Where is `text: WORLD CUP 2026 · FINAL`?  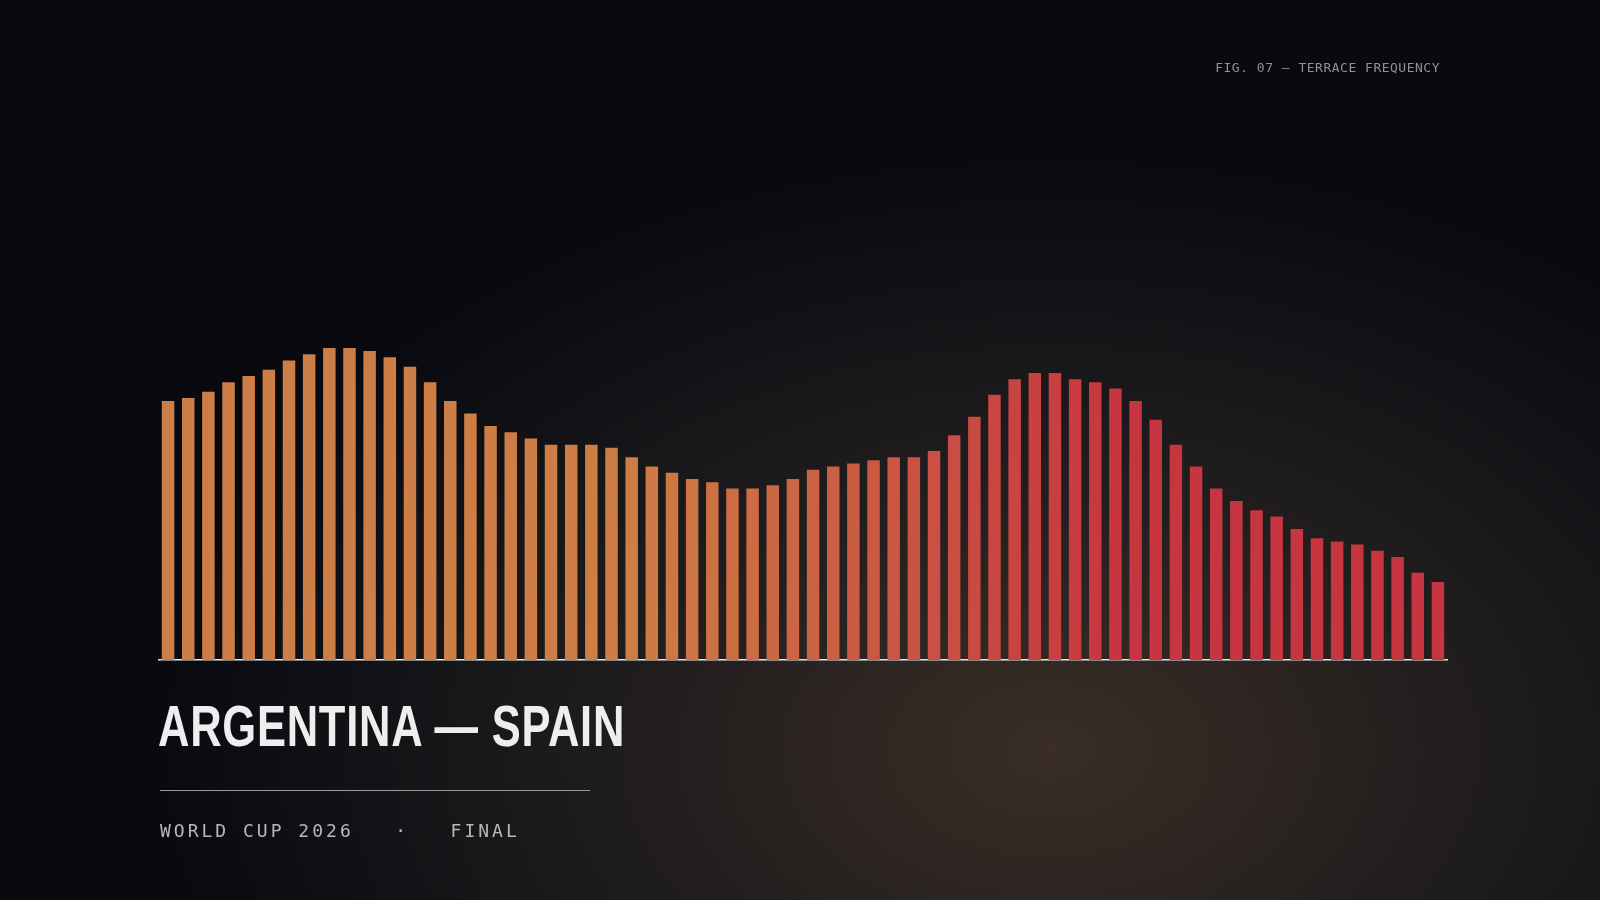 text: WORLD CUP 2026 · FINAL is located at coordinates (340, 830).